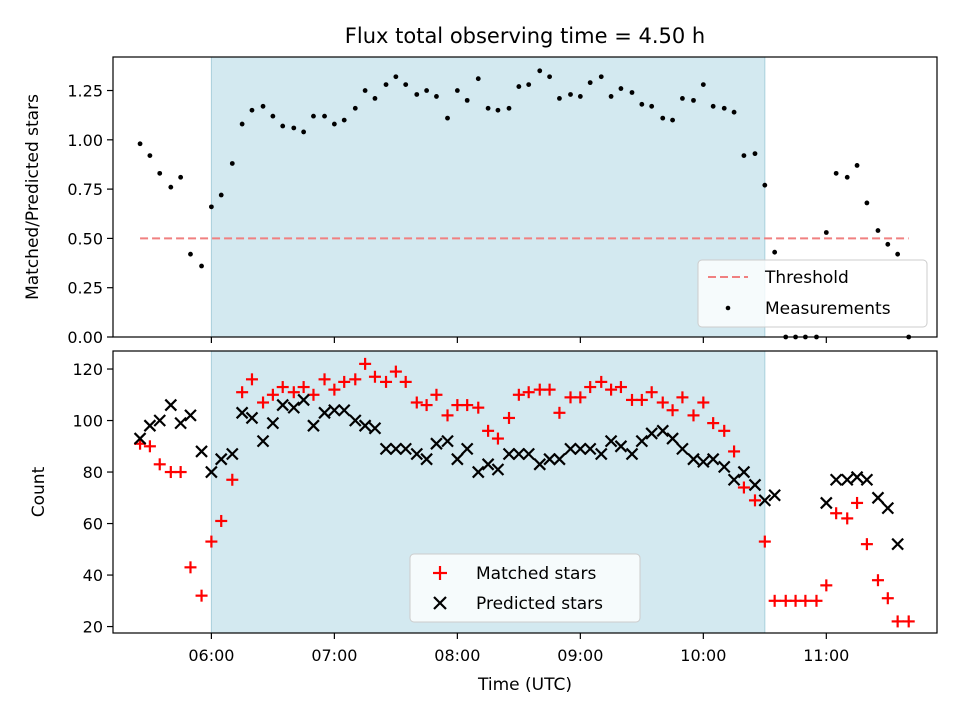  What do you see at coordinates (457, 655) in the screenshot?
I see `x-tick-label: 08:00` at bounding box center [457, 655].